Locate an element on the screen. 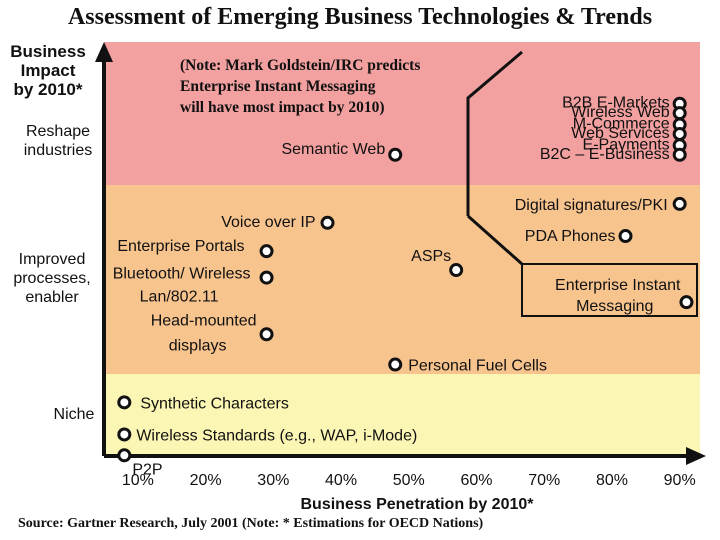 This screenshot has height=540, width=720. point-label: Semantic Web is located at coordinates (333, 149).